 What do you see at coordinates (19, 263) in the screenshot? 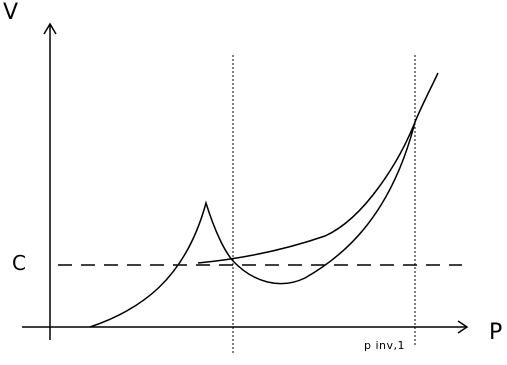
I see `level-label: C` at bounding box center [19, 263].